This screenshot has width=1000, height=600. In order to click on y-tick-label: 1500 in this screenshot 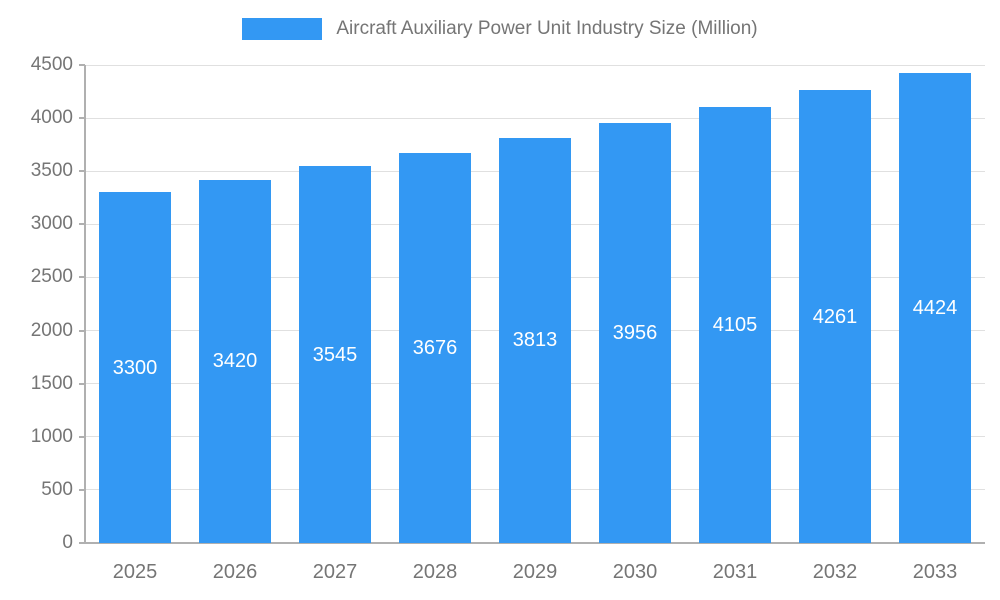, I will do `click(51, 383)`.